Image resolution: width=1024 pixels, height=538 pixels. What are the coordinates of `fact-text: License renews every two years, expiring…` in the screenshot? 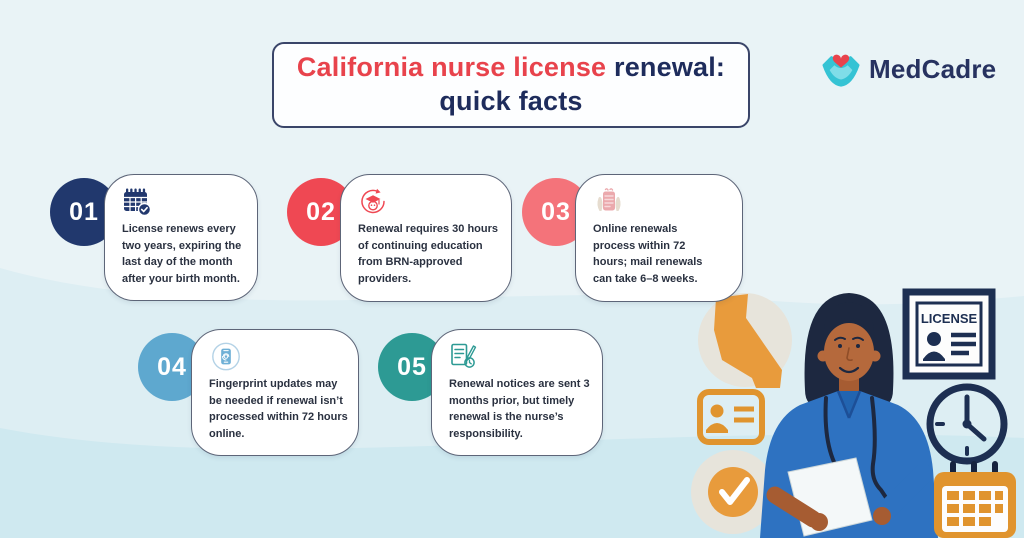 It's located at (182, 254).